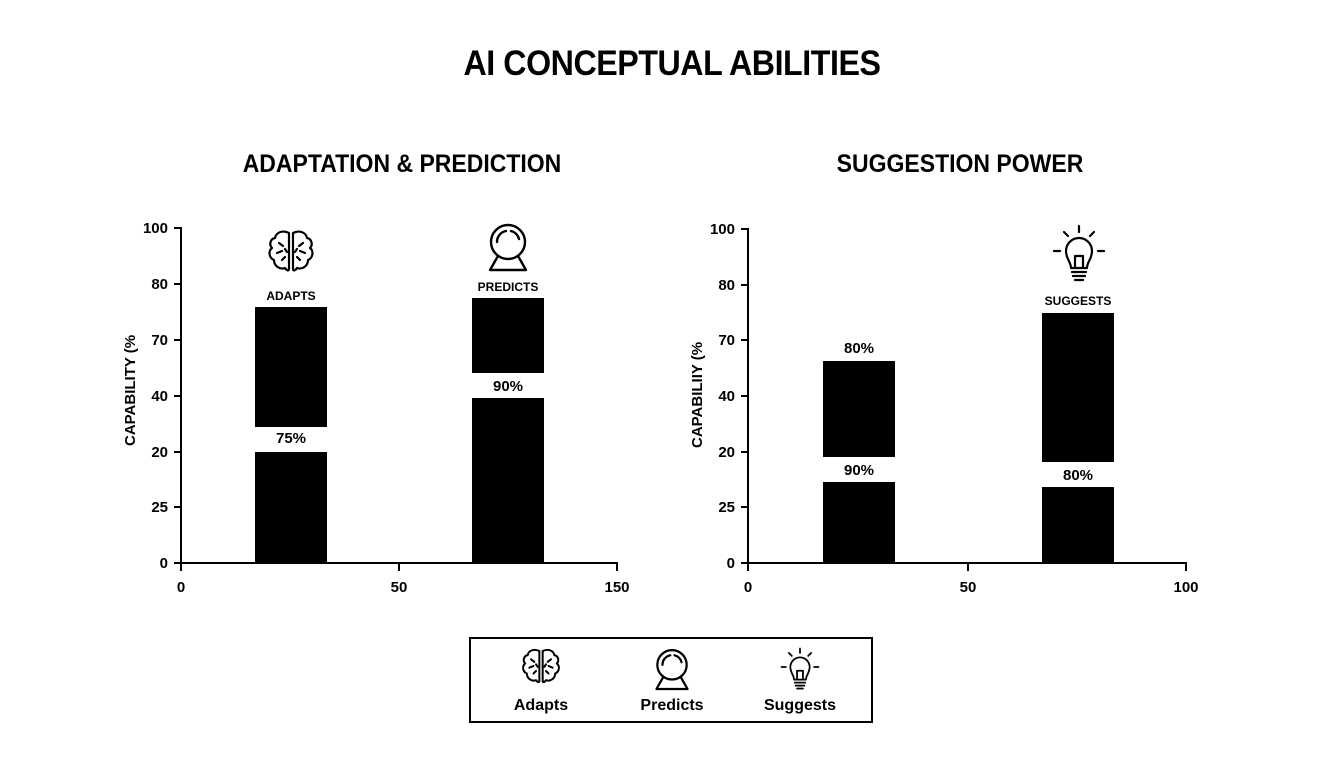 This screenshot has height=768, width=1344. I want to click on legend-item-suggests: Suggests, so click(800, 681).